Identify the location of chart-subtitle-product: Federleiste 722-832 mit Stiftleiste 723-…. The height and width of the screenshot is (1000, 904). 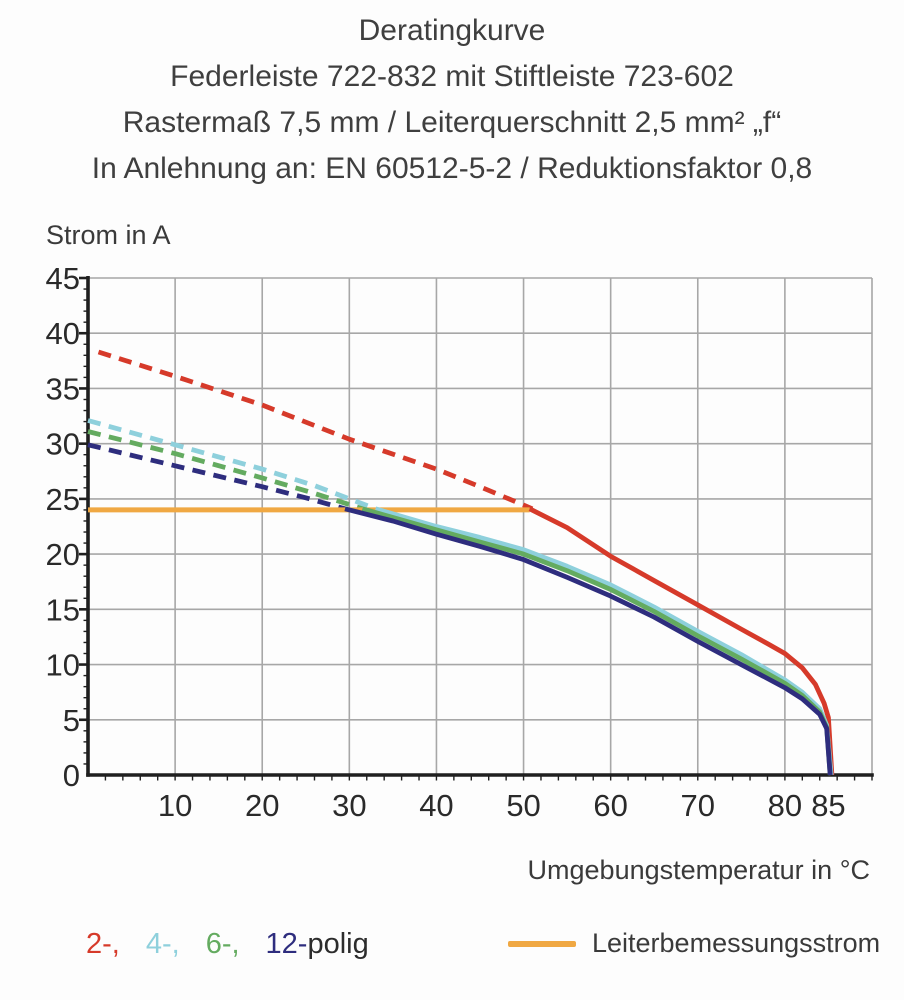
(452, 76).